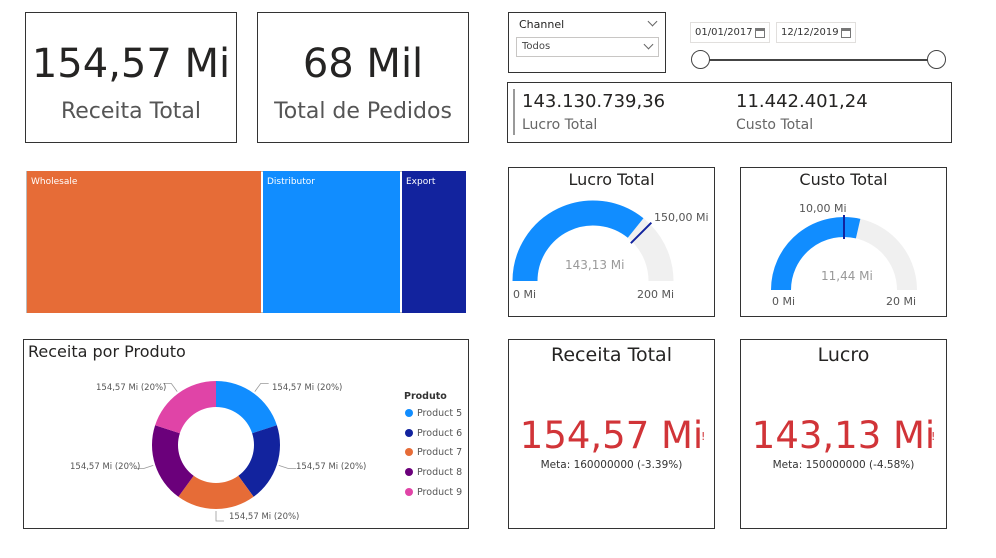 This screenshot has height=558, width=996. I want to click on legend-label: Product 7, so click(440, 452).